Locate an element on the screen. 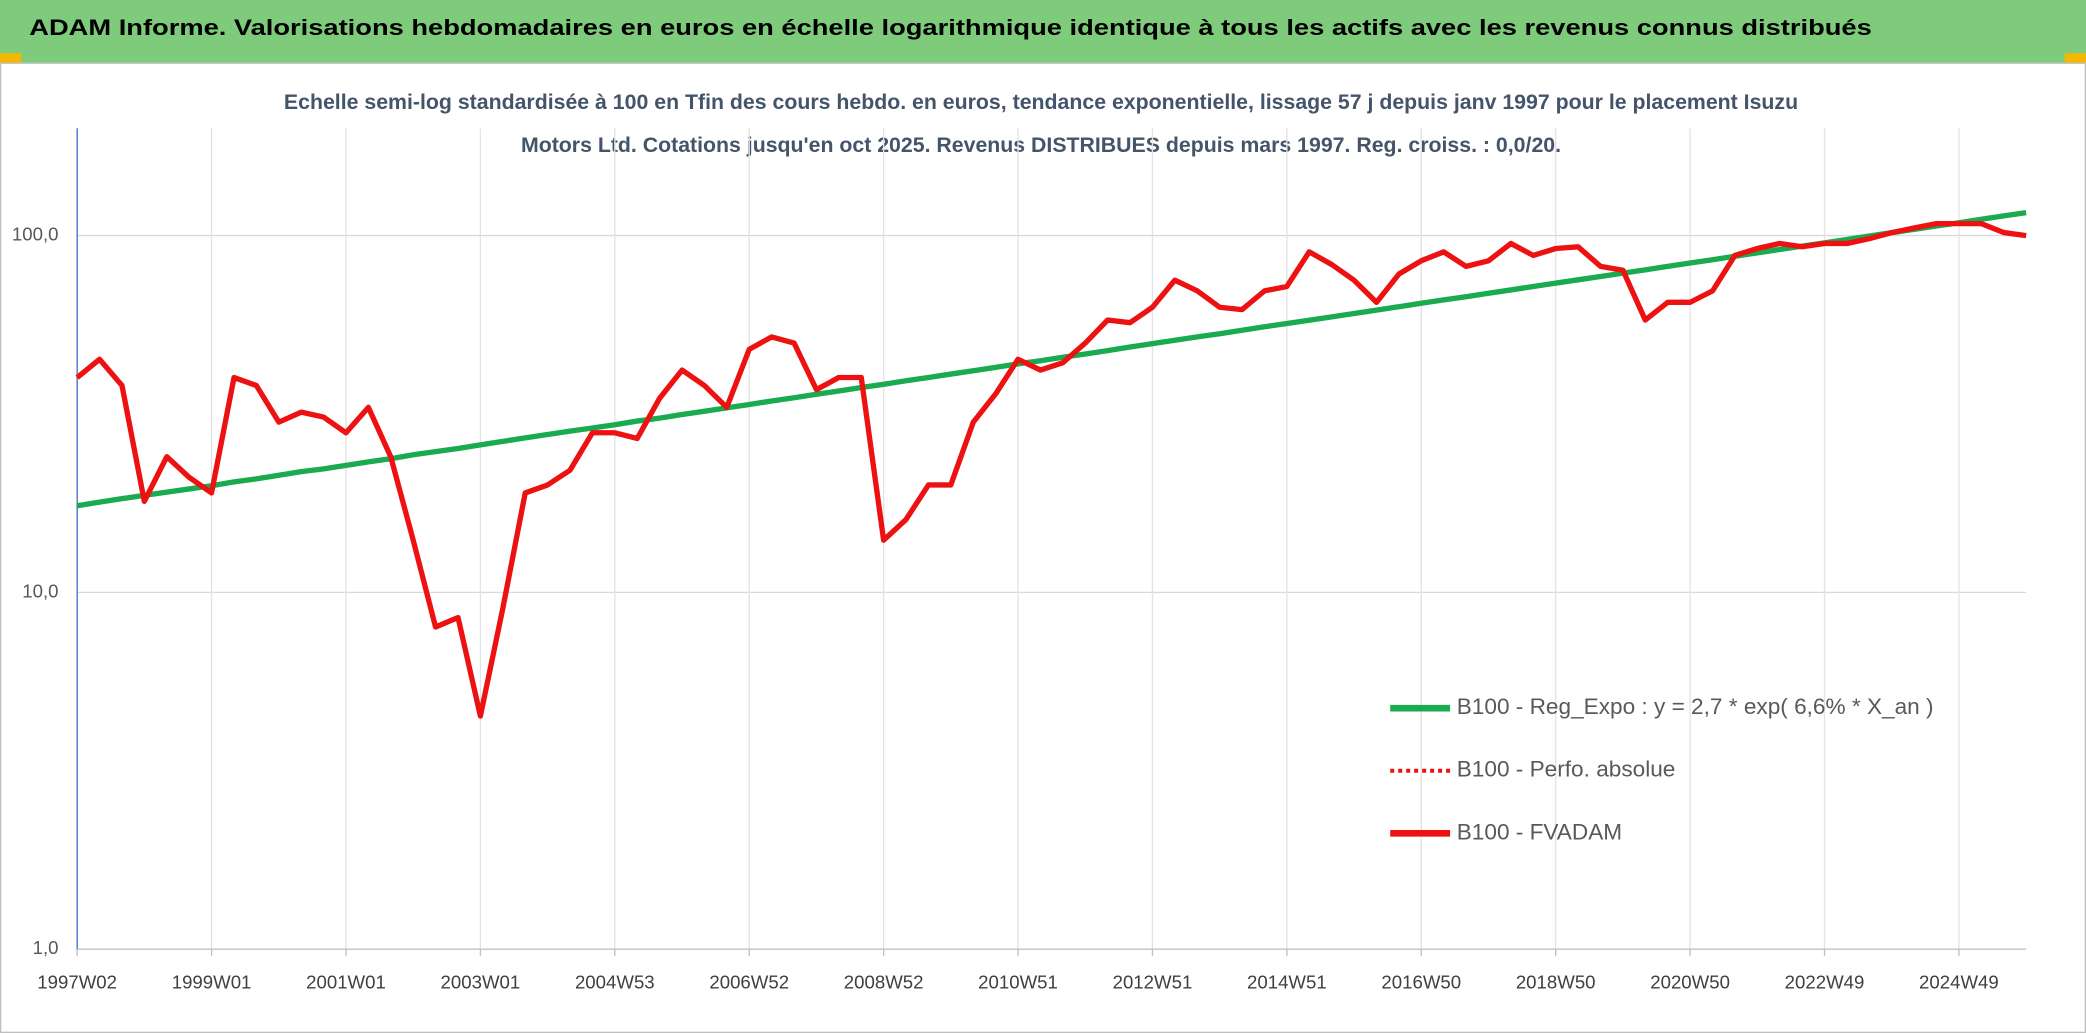  x-tick-label: 2014W51 is located at coordinates (1287, 982).